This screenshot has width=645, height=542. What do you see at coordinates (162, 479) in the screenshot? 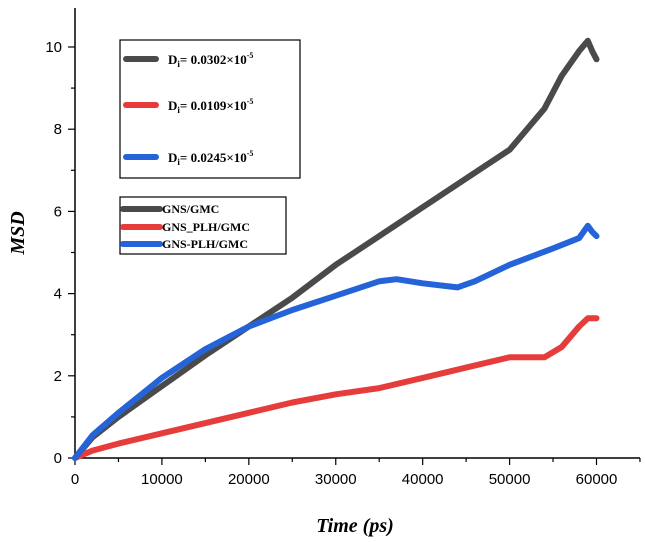
I see `x-tick-label: 10000` at bounding box center [162, 479].